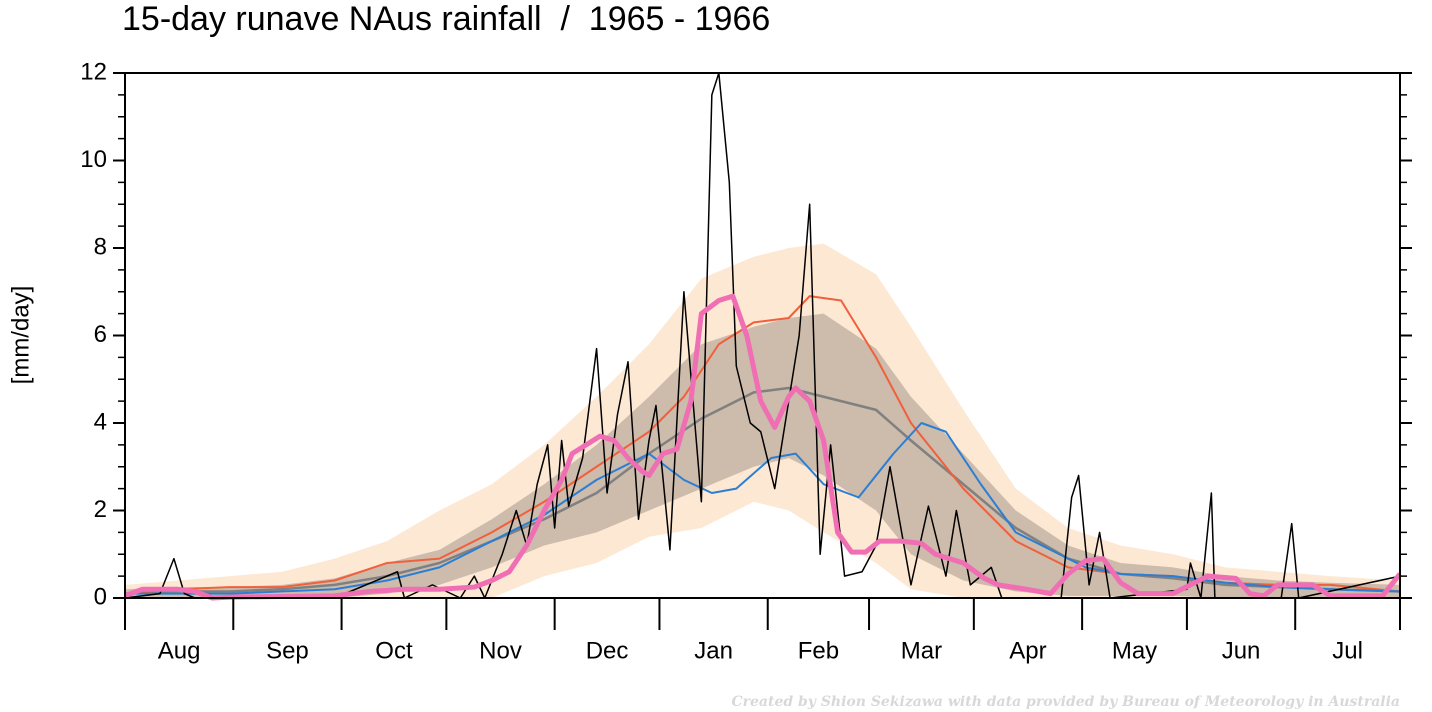 This screenshot has width=1432, height=712. What do you see at coordinates (1347, 650) in the screenshot?
I see `x-tick-label: Jul` at bounding box center [1347, 650].